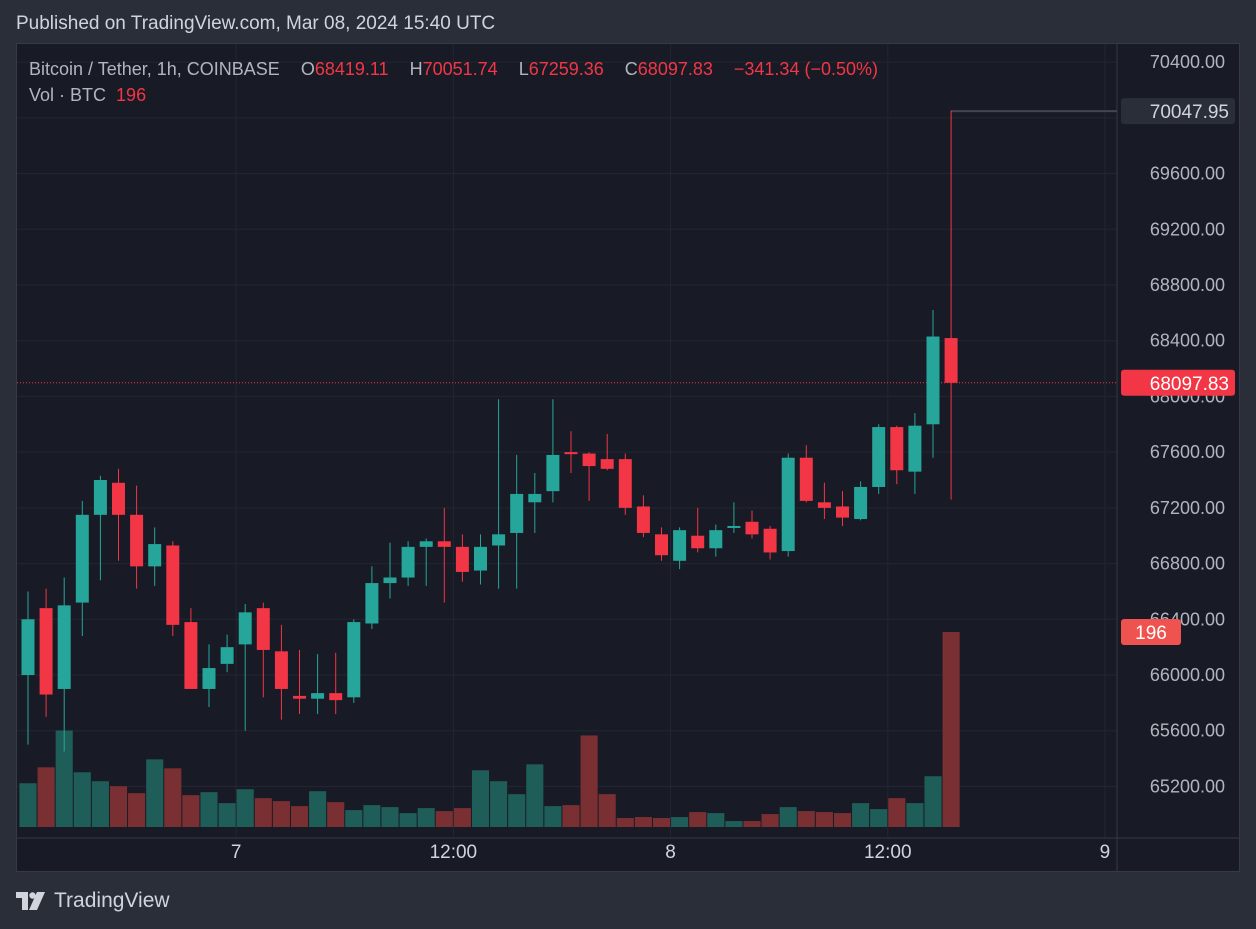 The image size is (1256, 929). I want to click on symbol-name: Bitcoin / Tether, 1h, COINBASE, so click(154, 69).